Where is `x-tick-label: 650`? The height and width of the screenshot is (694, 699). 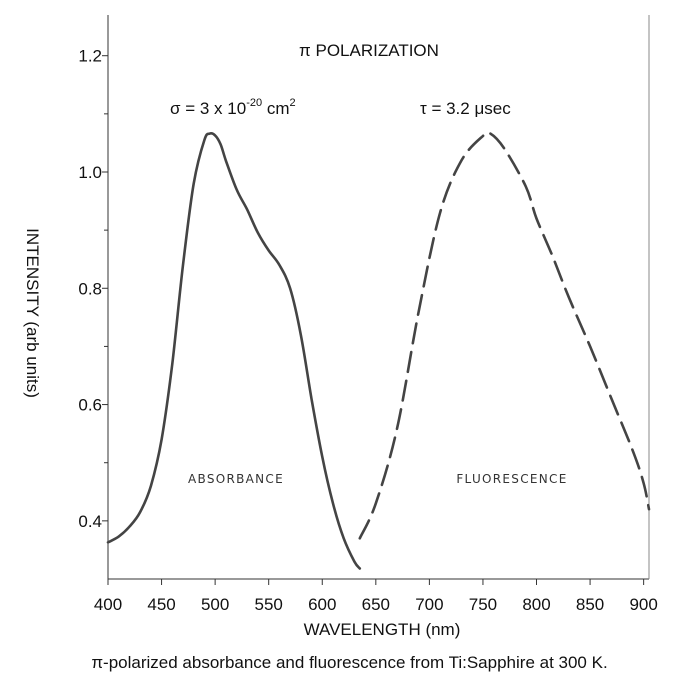
x-tick-label: 650 is located at coordinates (376, 604).